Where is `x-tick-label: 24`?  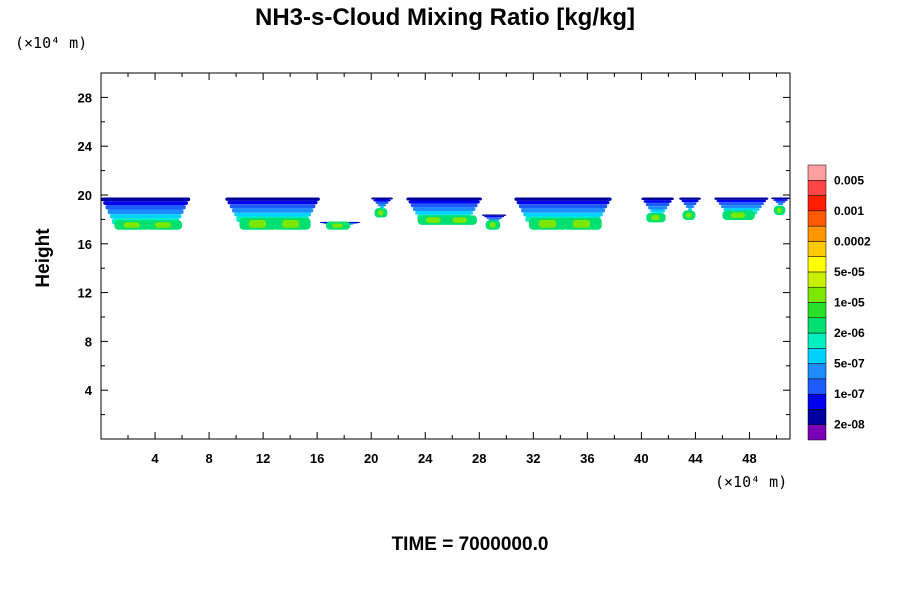
x-tick-label: 24 is located at coordinates (425, 458).